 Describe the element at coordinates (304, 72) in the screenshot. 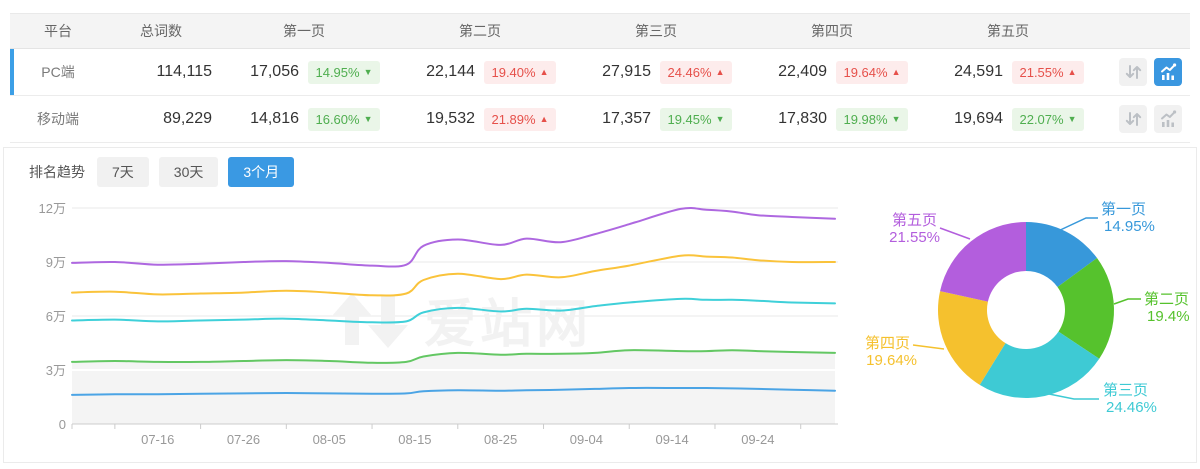

I see `page1-cell: 17,056 14.95% ▼` at that location.